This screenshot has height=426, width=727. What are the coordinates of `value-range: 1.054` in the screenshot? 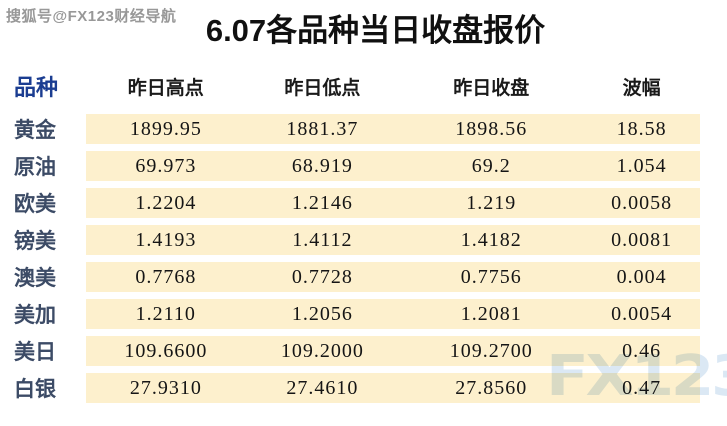 It's located at (641, 165).